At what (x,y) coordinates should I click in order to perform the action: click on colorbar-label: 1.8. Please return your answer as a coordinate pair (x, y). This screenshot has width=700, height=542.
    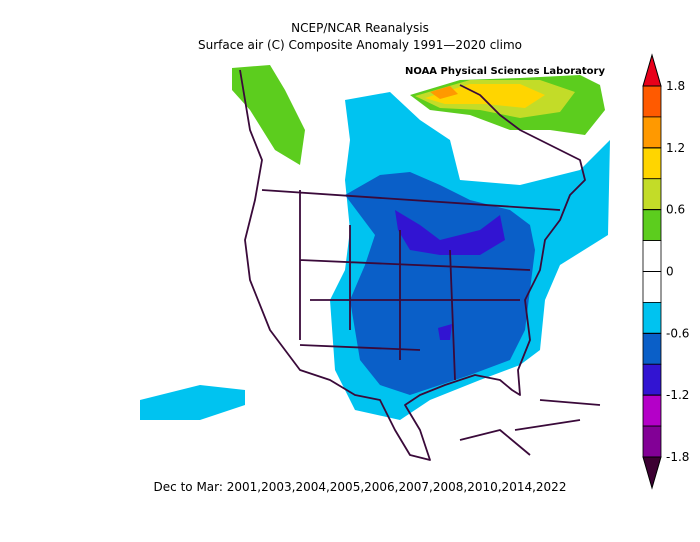
    Looking at the image, I should click on (675, 86).